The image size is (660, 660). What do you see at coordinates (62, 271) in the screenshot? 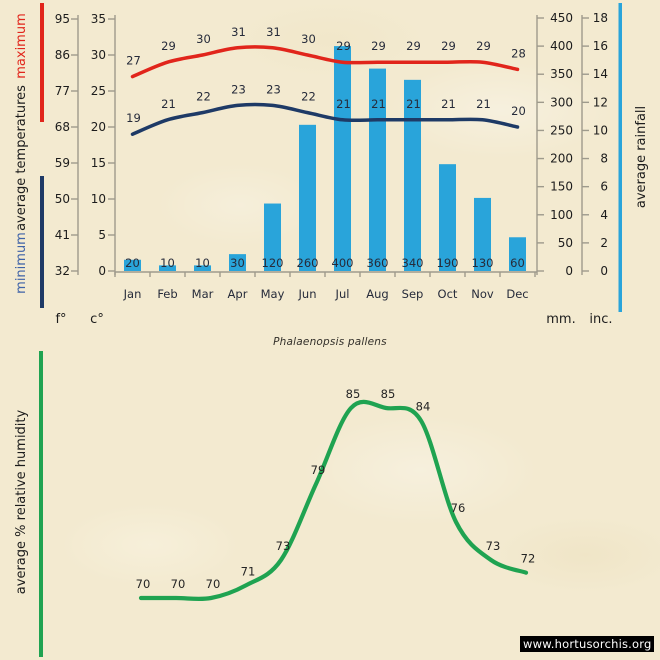
I see `svg-text: 32` at bounding box center [62, 271].